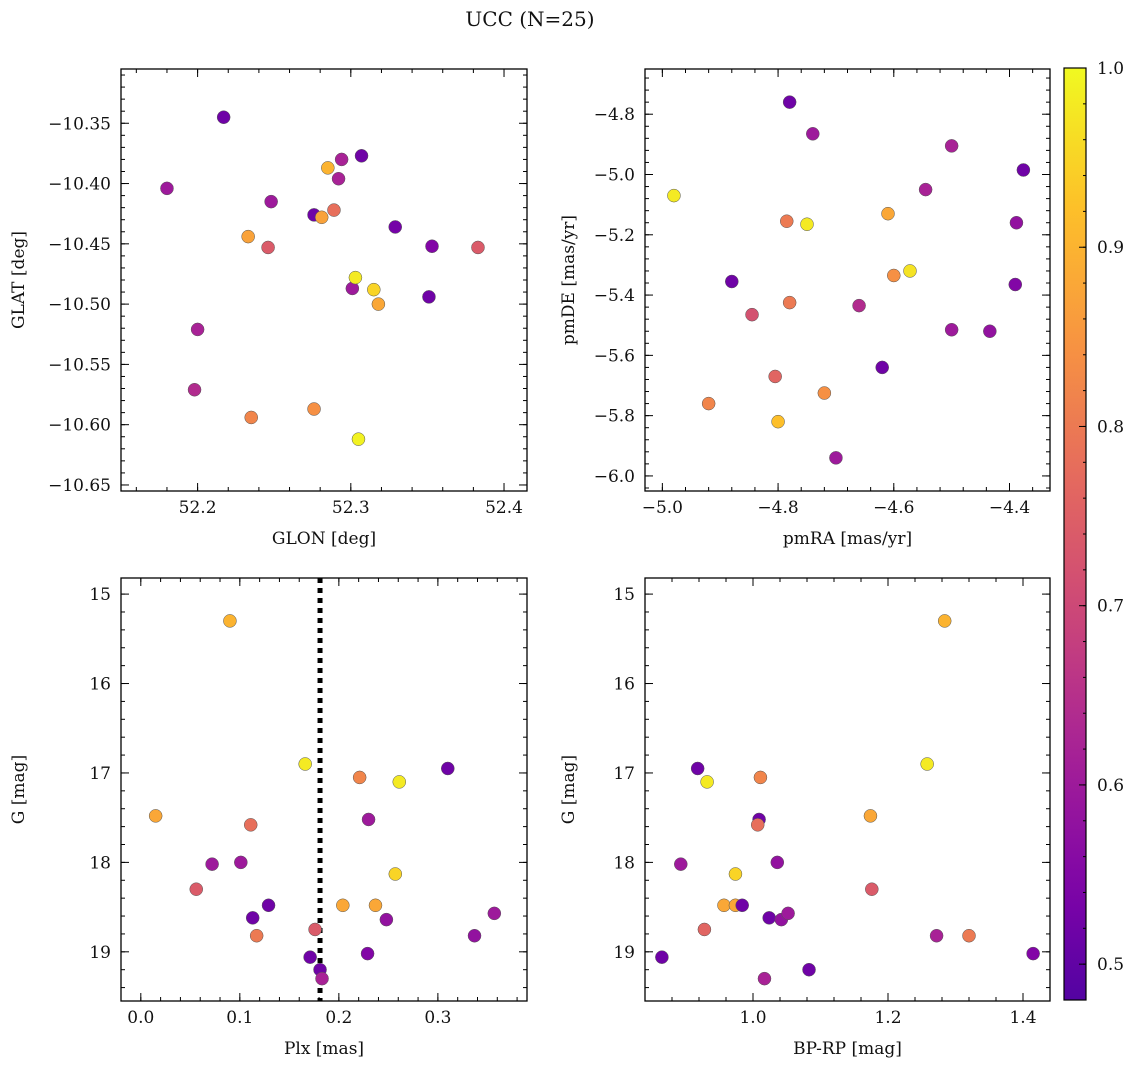 The image size is (1136, 1068). What do you see at coordinates (1110, 965) in the screenshot?
I see `colorbar-tick-label: 0.5` at bounding box center [1110, 965].